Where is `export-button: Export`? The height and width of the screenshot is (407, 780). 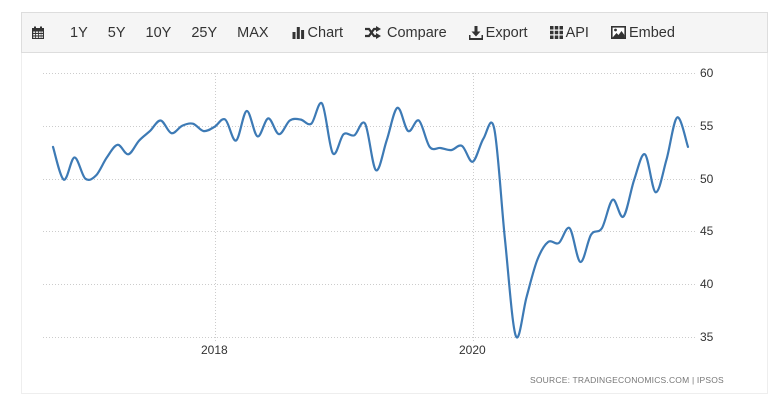
export-button: Export is located at coordinates (498, 32).